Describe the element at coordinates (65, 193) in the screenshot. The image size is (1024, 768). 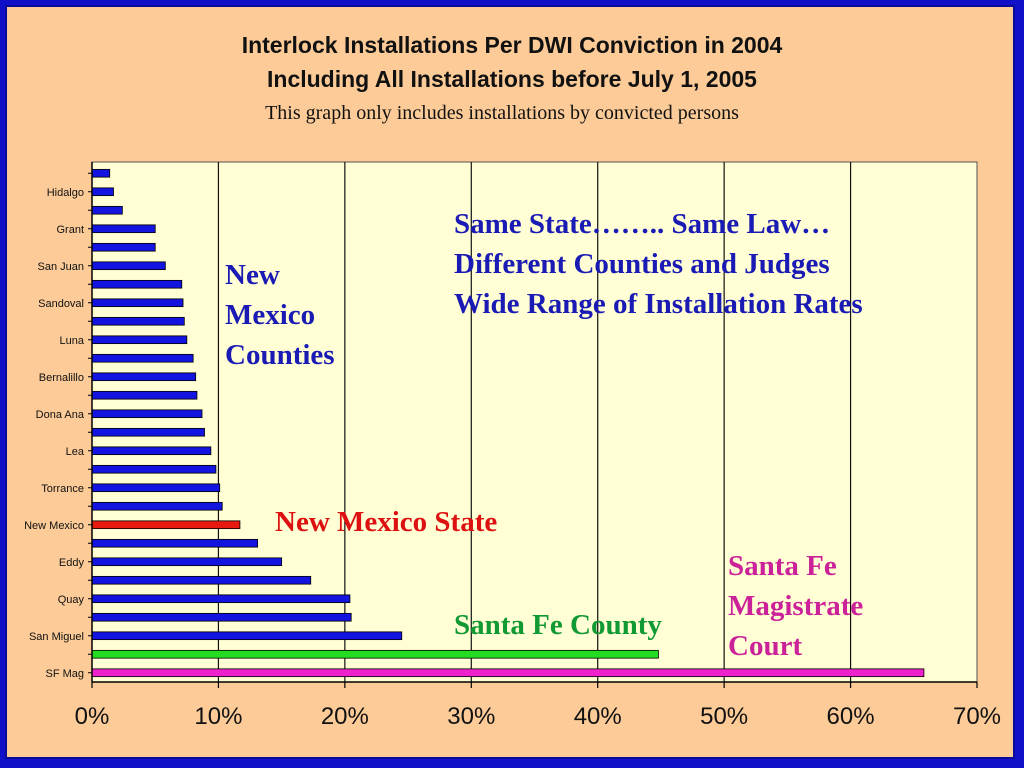
I see `y-tick-label: Hidalgo` at that location.